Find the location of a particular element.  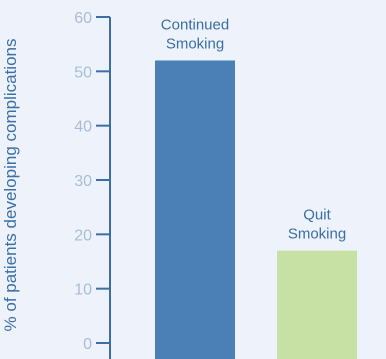

y-axis-ticks: 0 10 20 30 40 50 60 is located at coordinates (92, 181).